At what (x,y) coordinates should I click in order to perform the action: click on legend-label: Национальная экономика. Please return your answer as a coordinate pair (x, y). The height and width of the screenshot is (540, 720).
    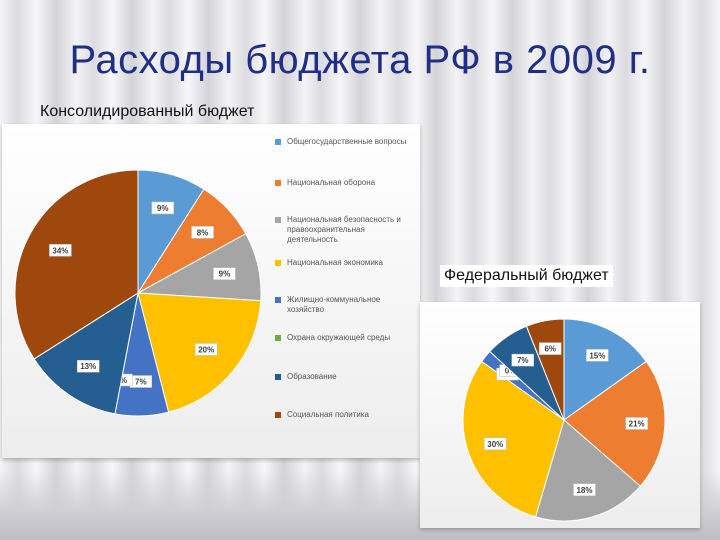
    Looking at the image, I should click on (335, 262).